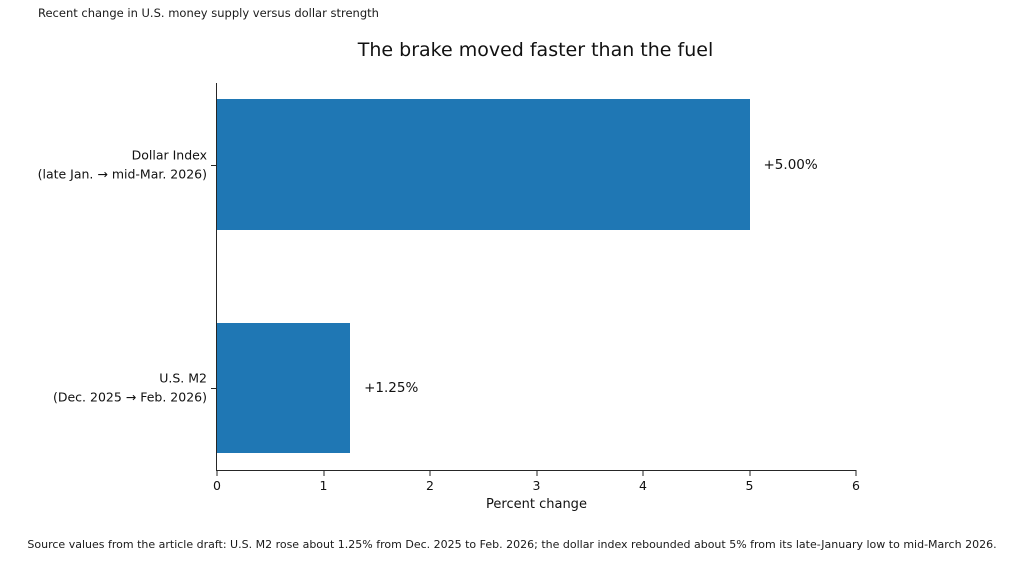 This screenshot has width=1024, height=562. What do you see at coordinates (129, 396) in the screenshot?
I see `category-label-line2: (Dec. 2025 → Feb. 2026)` at bounding box center [129, 396].